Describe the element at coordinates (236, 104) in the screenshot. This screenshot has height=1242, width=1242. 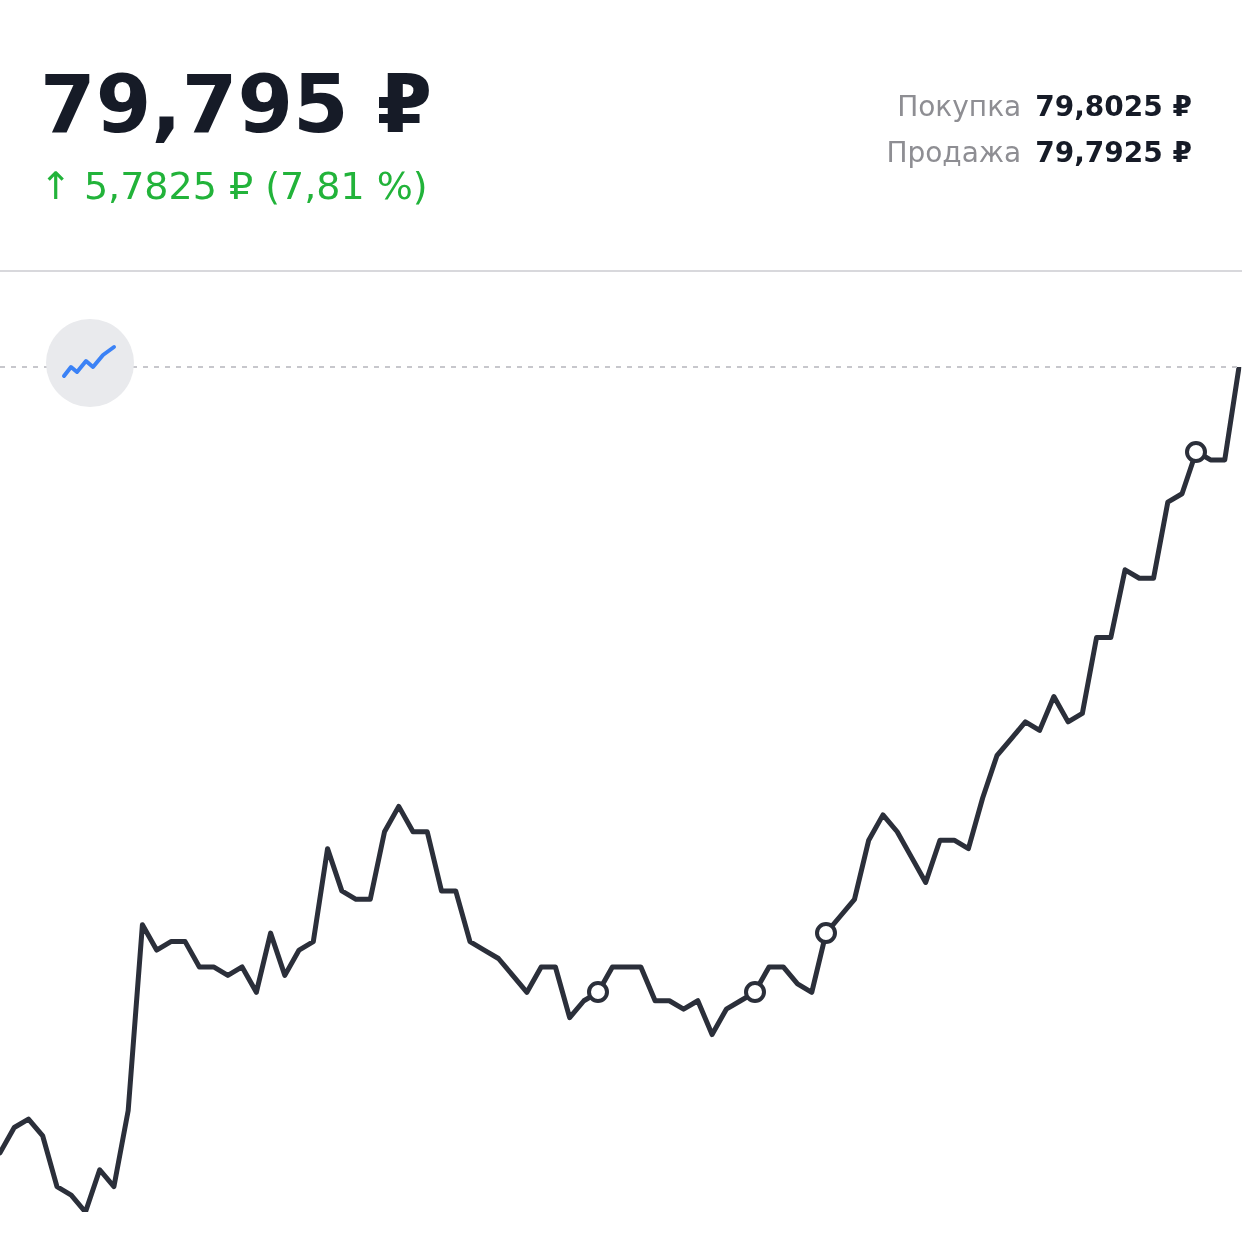
I see `chart-title: 79,795 ₽` at that location.